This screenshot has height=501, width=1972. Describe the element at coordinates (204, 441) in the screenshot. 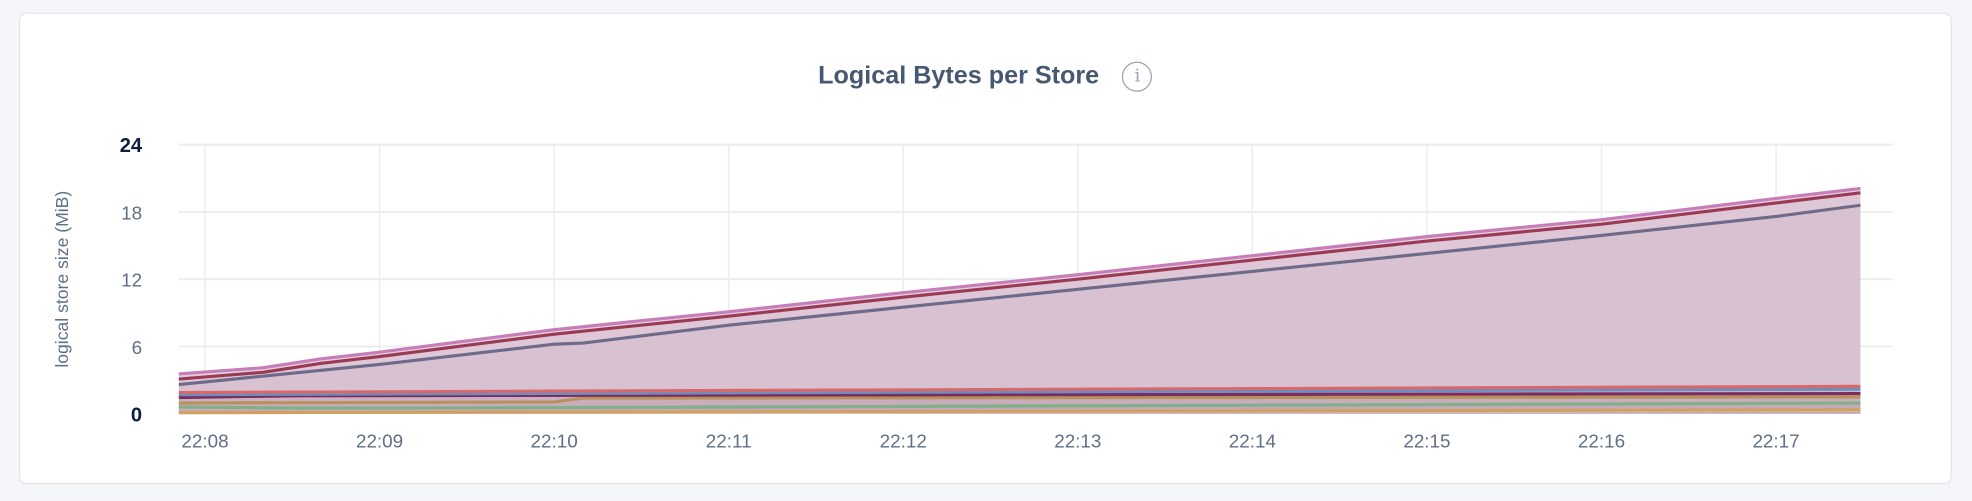

I see `x-tick-label: 22:08` at that location.